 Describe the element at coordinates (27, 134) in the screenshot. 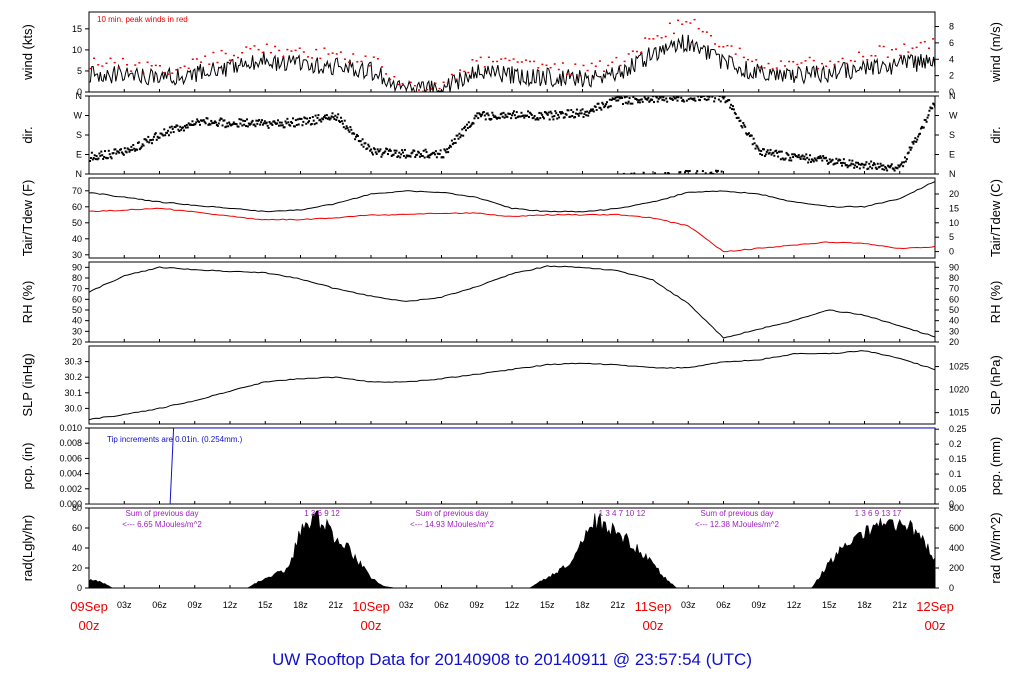

I see `dir-ylabel-left: dir.` at that location.